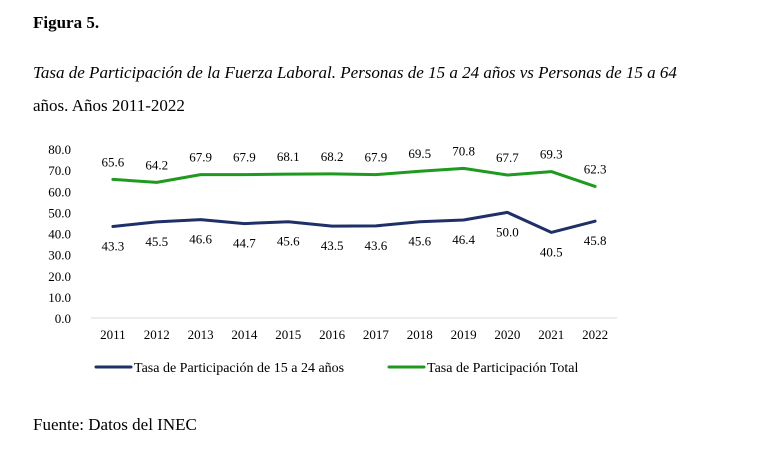 This screenshot has height=459, width=765. What do you see at coordinates (551, 154) in the screenshot?
I see `data-label: 69.3` at bounding box center [551, 154].